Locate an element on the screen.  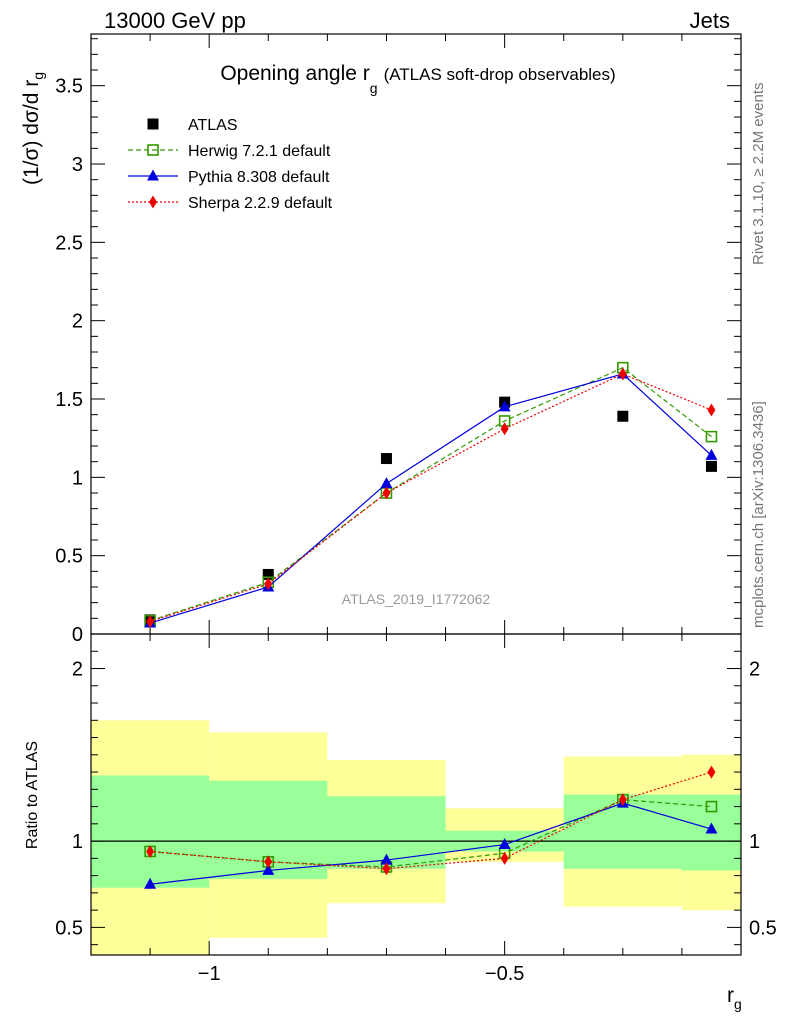
ratio-tick-label-left: 0.5 is located at coordinates (69, 928).